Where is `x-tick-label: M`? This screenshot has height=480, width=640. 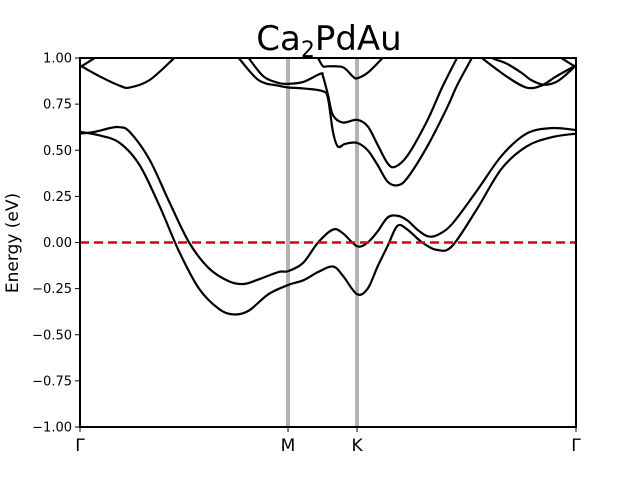 x-tick-label: M is located at coordinates (288, 446).